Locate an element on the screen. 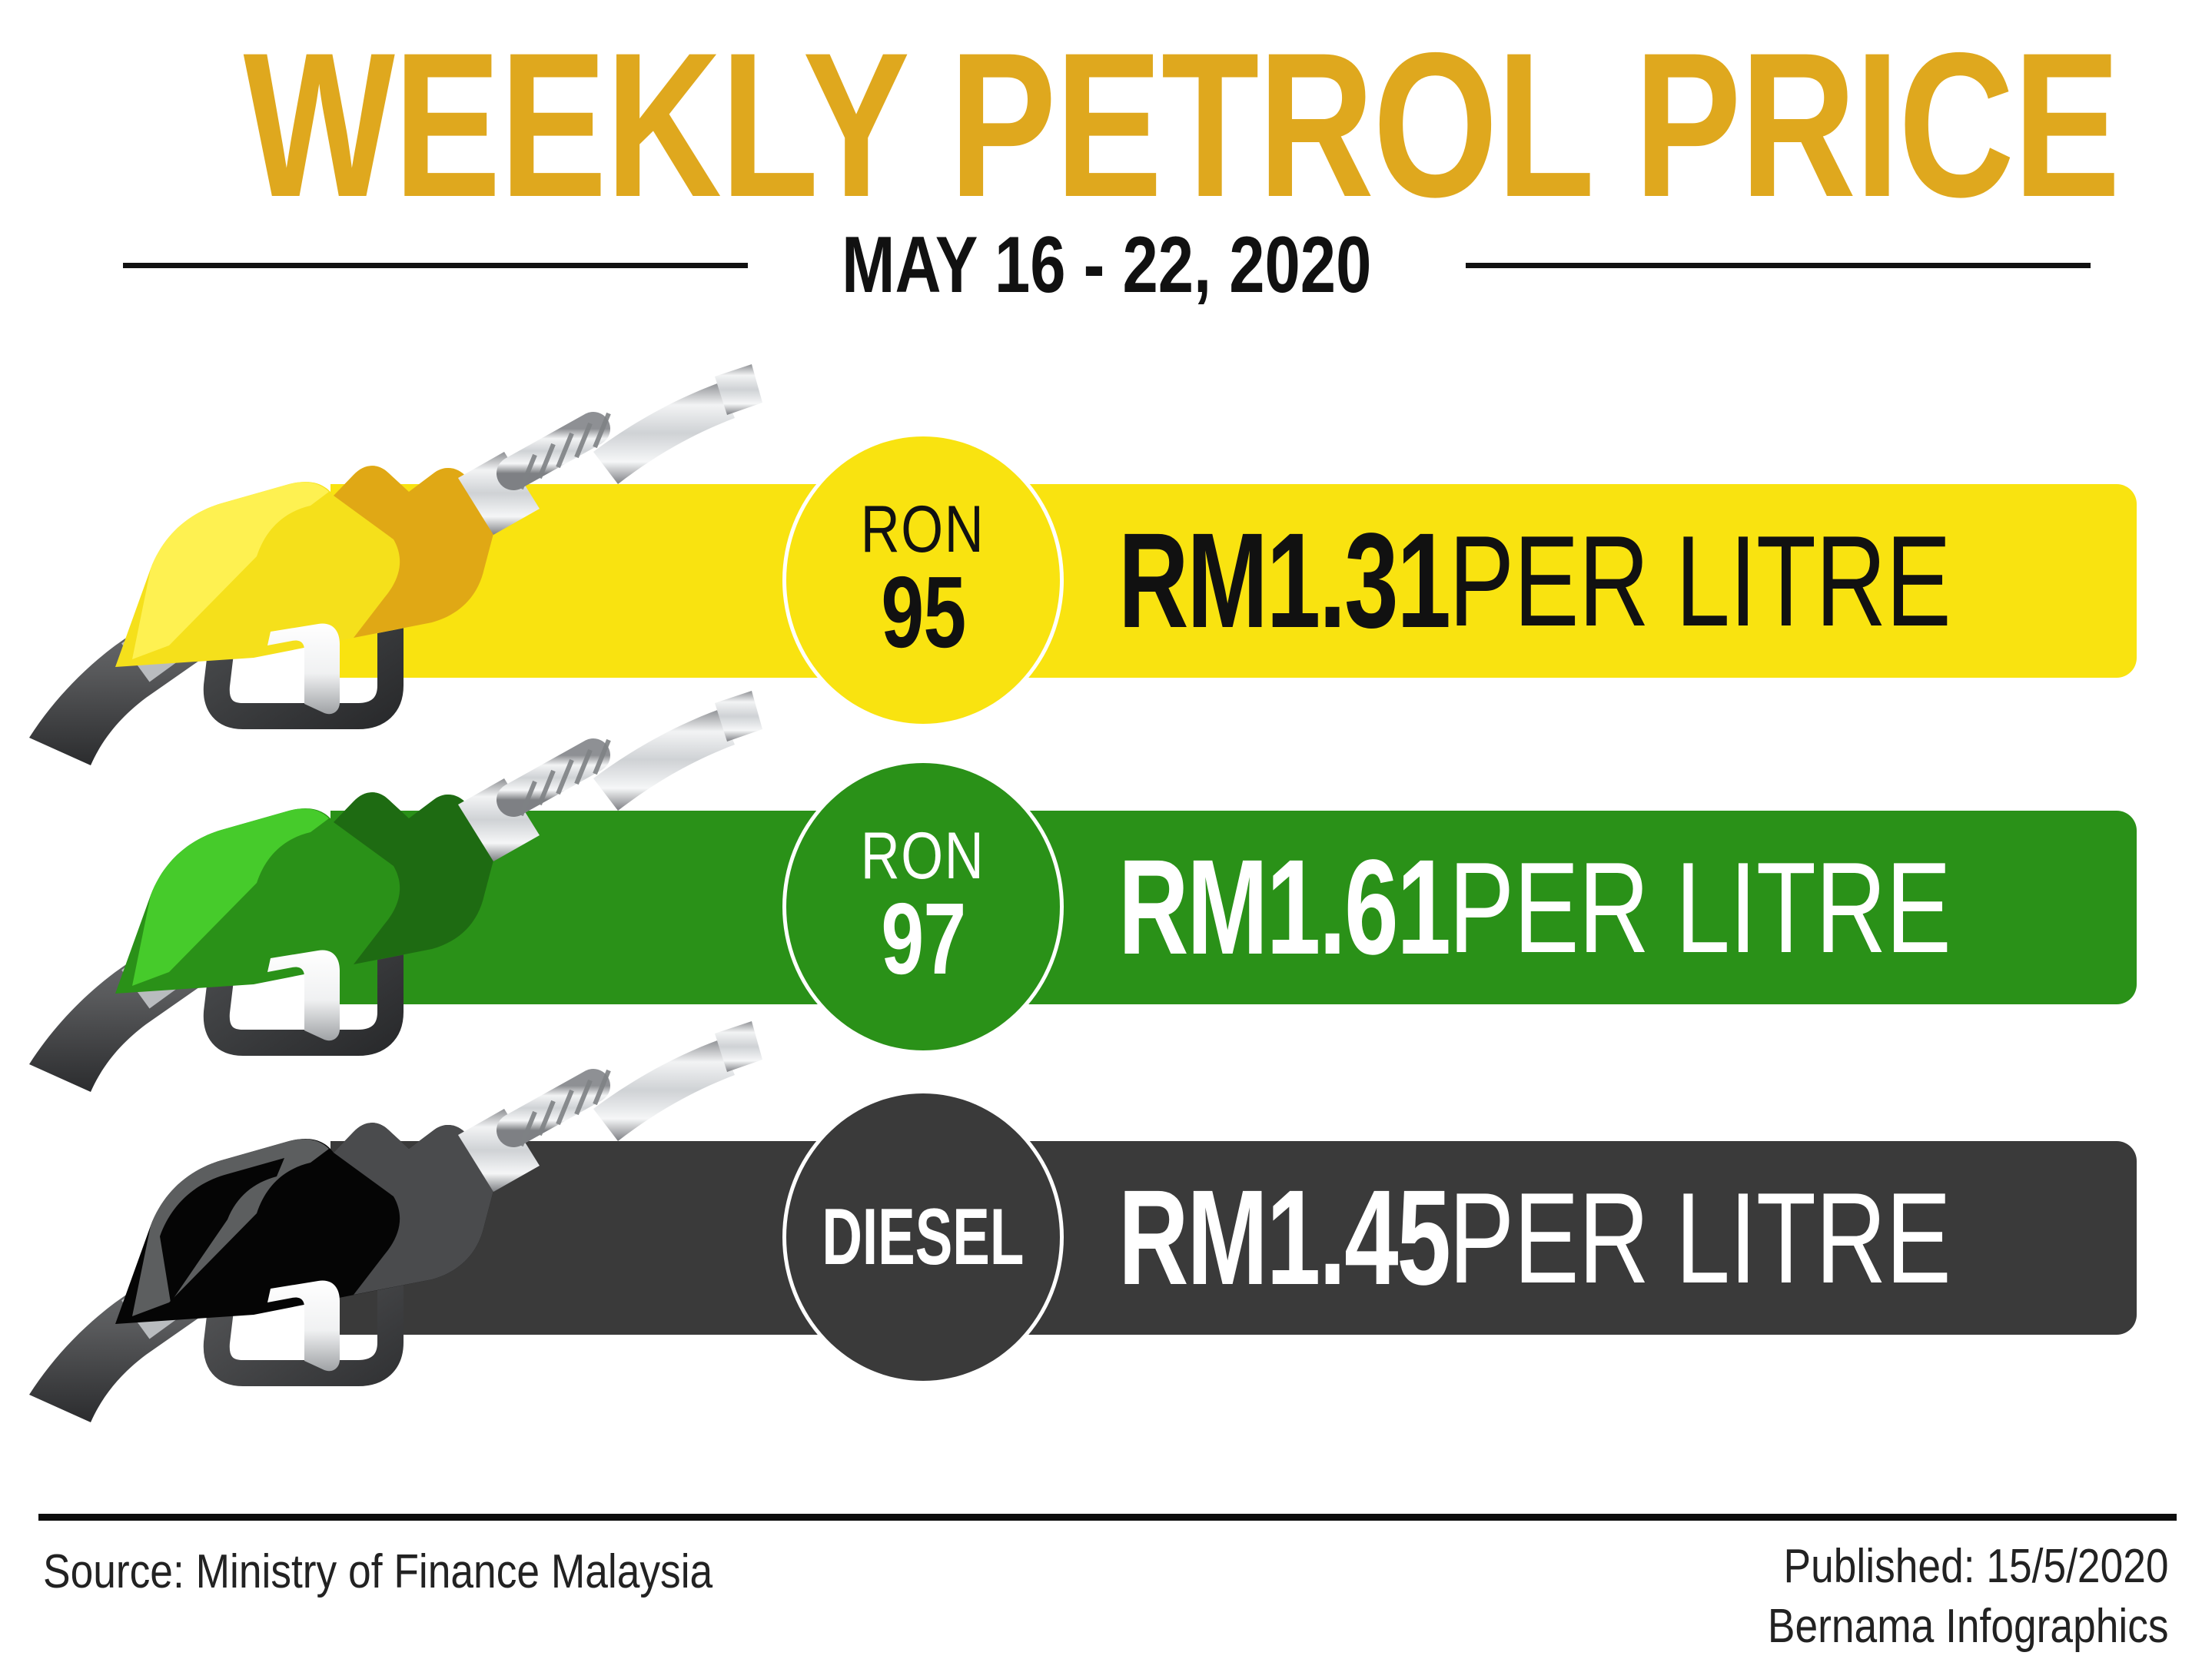 The image size is (2212, 1659). price-value: RM1.31 is located at coordinates (1284, 581).